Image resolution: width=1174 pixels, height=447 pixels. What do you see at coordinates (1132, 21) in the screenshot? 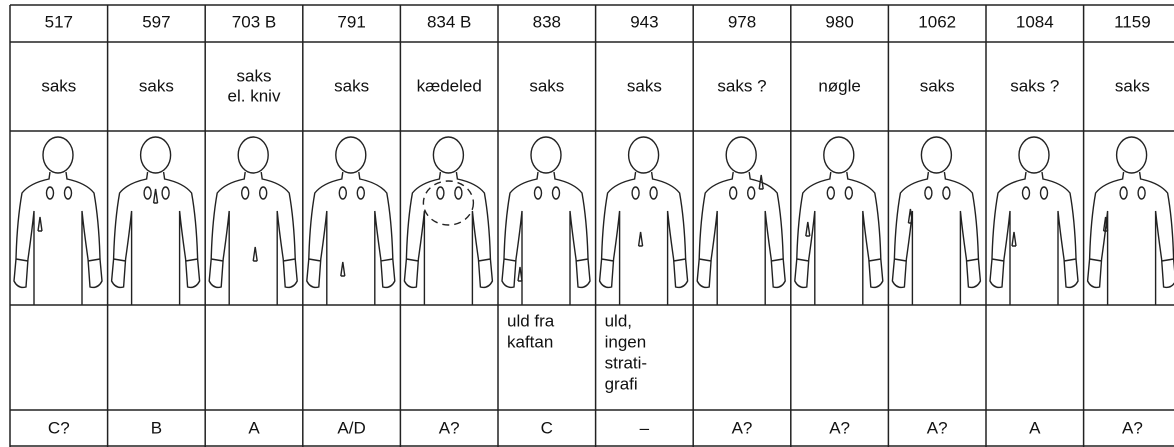
I see `grave-number: 1159` at bounding box center [1132, 21].